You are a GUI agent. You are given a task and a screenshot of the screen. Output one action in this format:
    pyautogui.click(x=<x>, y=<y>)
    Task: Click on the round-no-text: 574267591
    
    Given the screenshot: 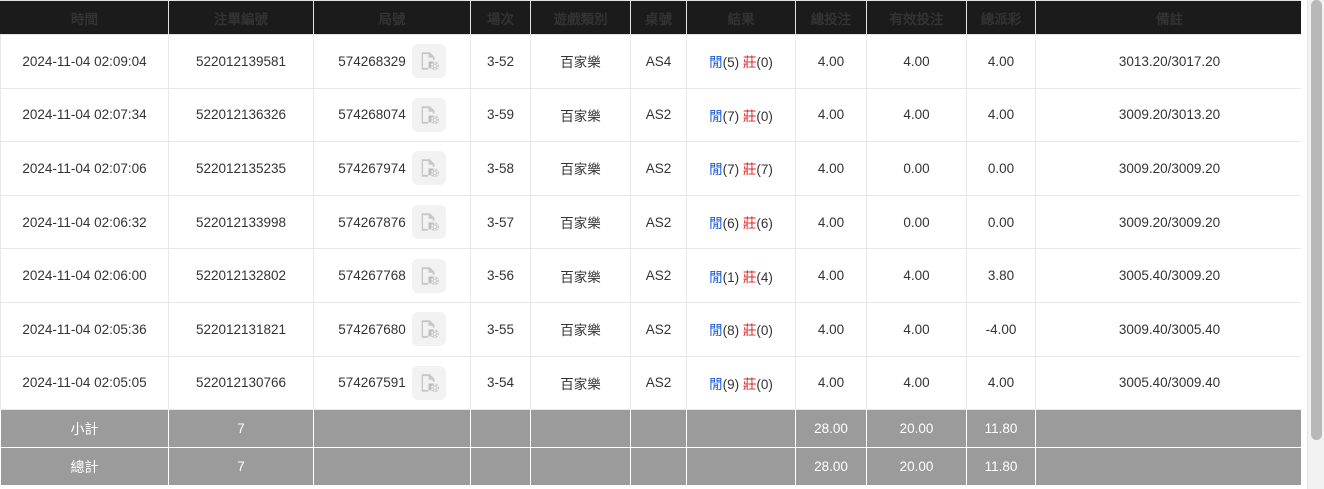 What is the action you would take?
    pyautogui.click(x=372, y=383)
    